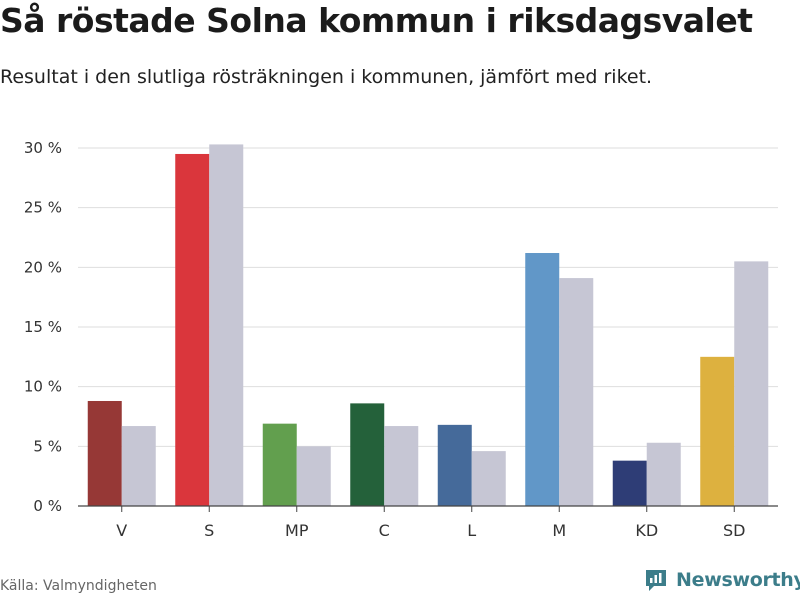 This screenshot has width=800, height=600. Describe the element at coordinates (629, 483) in the screenshot. I see `bar-kommun-kd` at that location.